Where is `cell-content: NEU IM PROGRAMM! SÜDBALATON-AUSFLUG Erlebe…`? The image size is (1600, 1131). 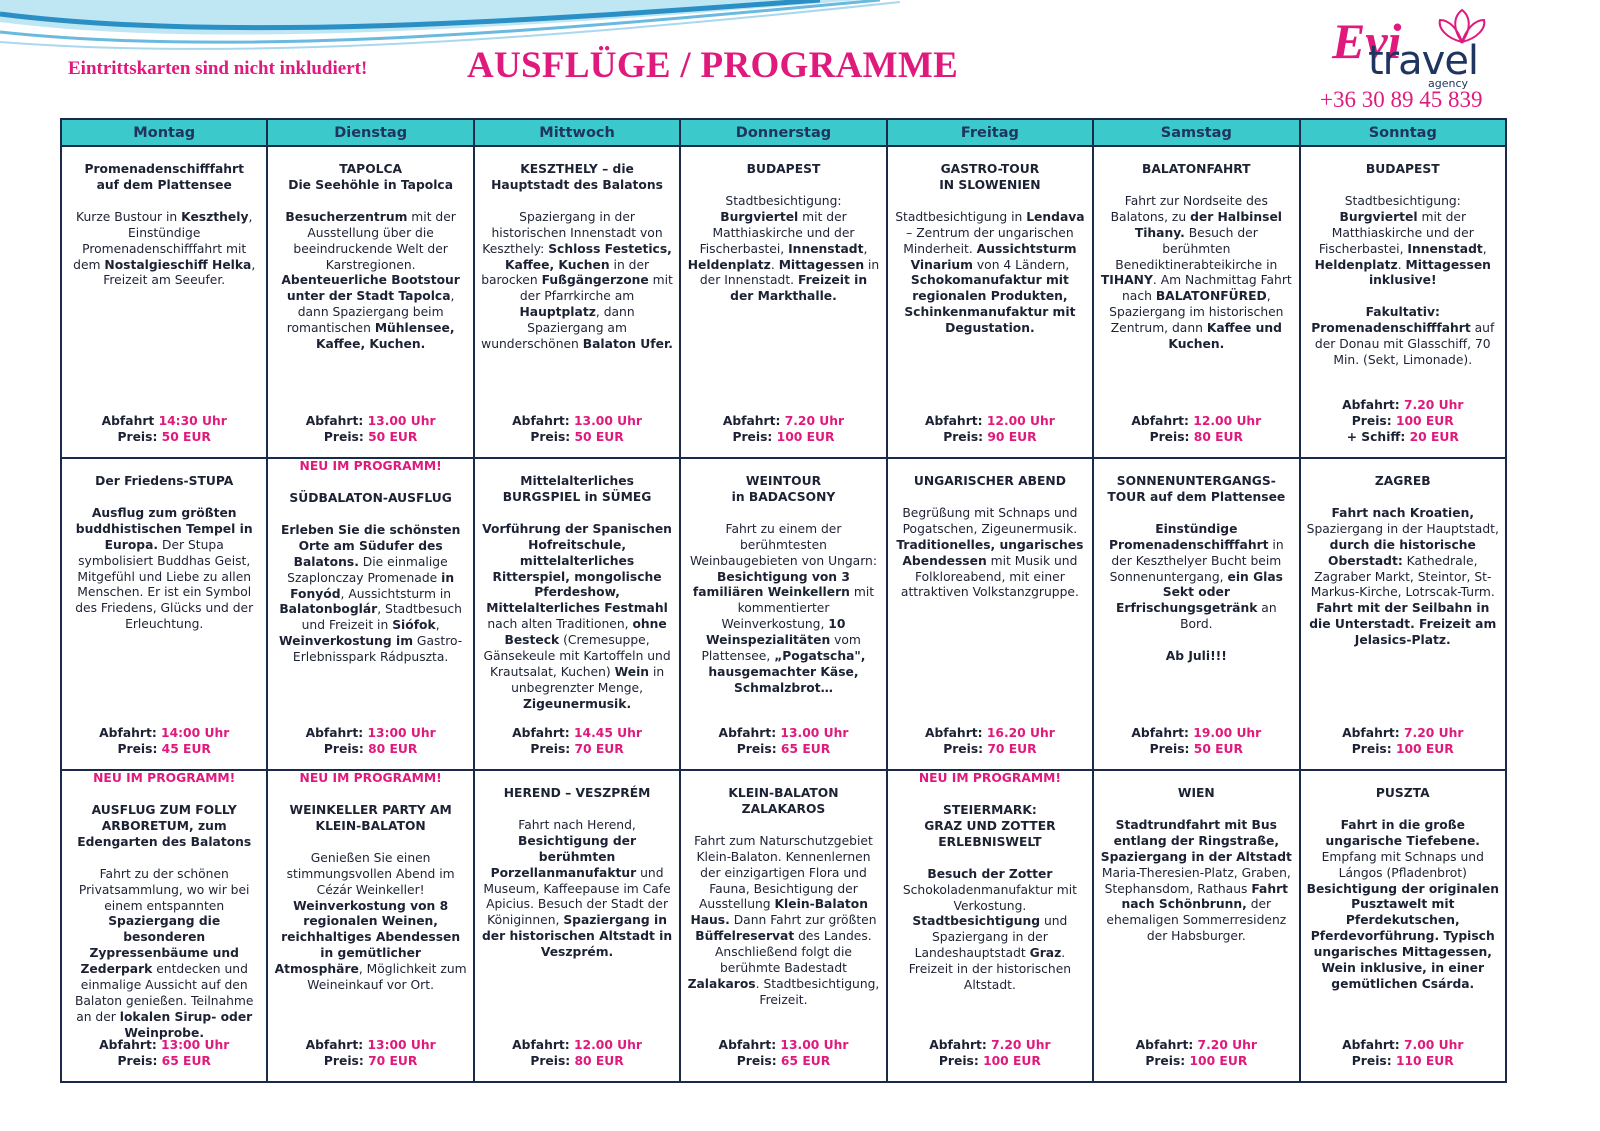 cell-content: NEU IM PROGRAMM! SÜDBALATON-AUSFLUG Erlebe… is located at coordinates (370, 562).